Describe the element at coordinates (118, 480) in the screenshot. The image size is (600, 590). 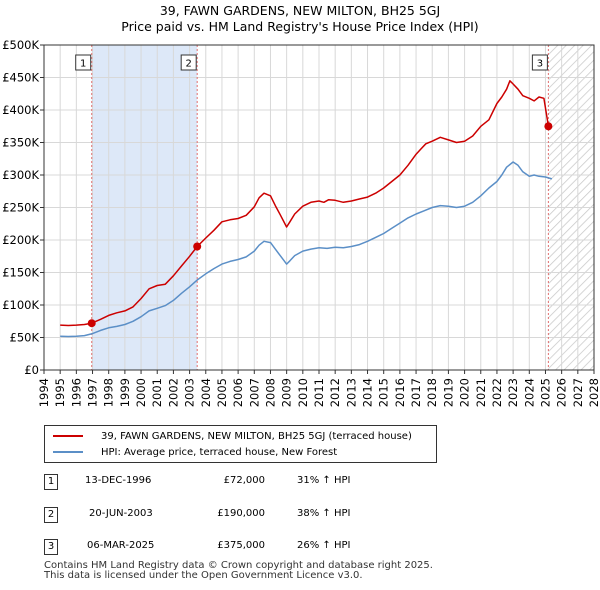
I see `sale-date: 13-DEC-1996` at that location.